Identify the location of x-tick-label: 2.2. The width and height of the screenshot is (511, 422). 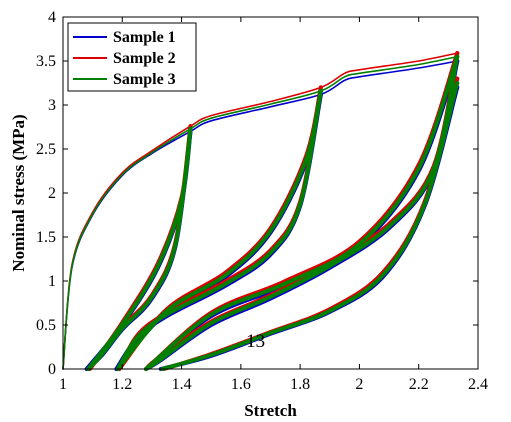
(419, 384).